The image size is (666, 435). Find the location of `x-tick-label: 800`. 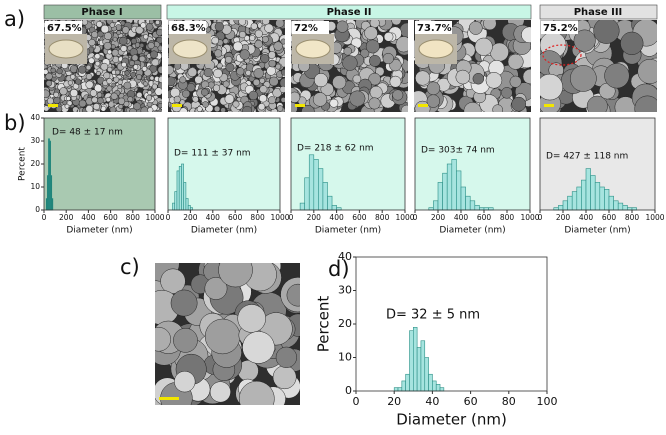

x-tick-label: 800 is located at coordinates (133, 217).